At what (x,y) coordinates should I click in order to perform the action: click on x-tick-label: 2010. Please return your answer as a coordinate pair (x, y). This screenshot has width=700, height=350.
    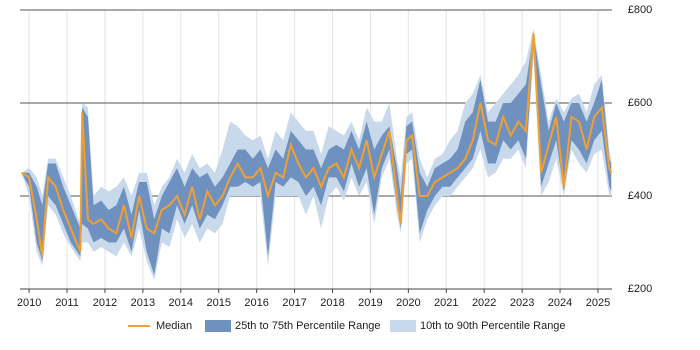
    Looking at the image, I should click on (29, 303).